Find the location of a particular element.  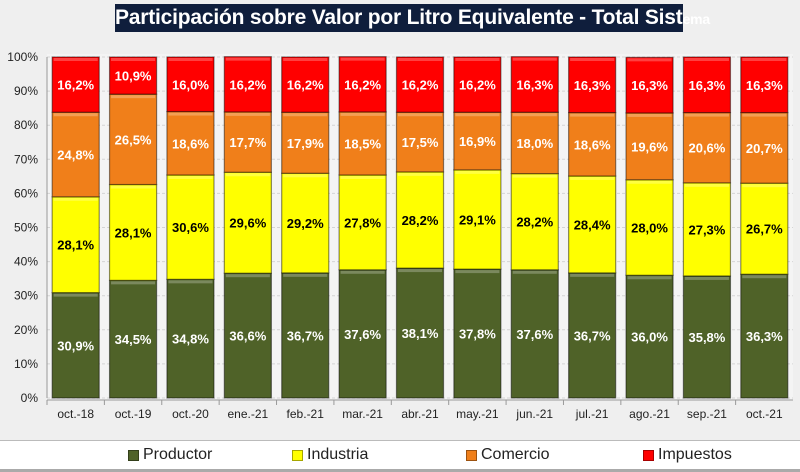

bar-stack: 30,9% 28,1% 24,8% 16,2% is located at coordinates (75, 227).